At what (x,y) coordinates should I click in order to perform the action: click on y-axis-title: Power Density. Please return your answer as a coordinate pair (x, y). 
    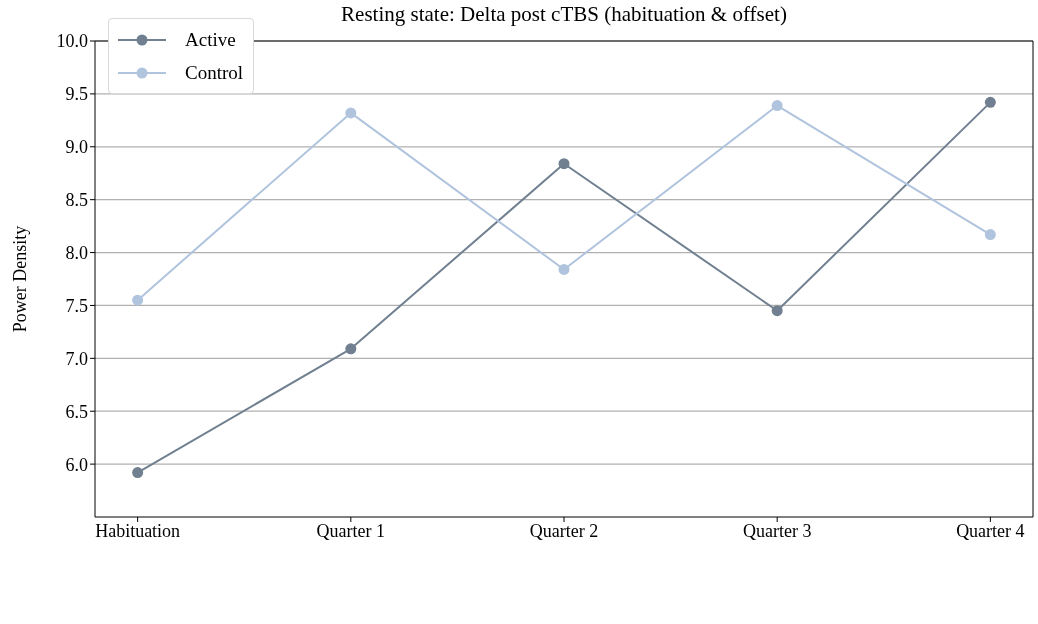
    Looking at the image, I should click on (20, 279).